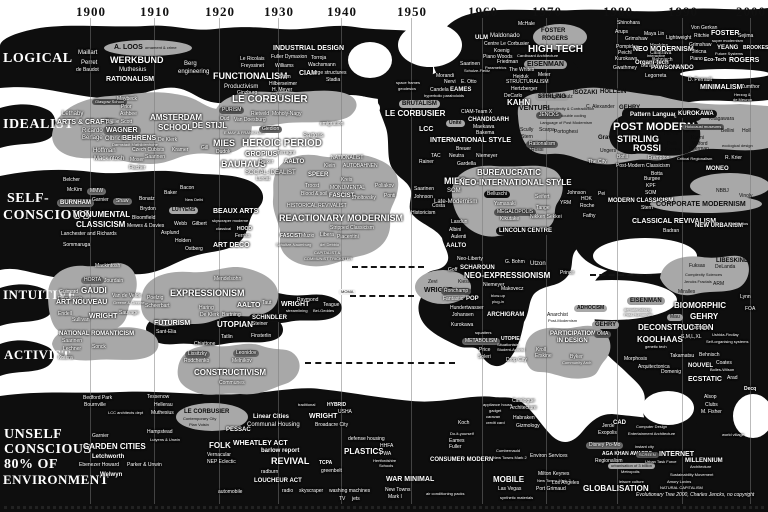 Image resolution: width=768 pixels, height=512 pixels. Describe the element at coordinates (656, 55) in the screenshot. I see `label-interactive: interactive` at that location.